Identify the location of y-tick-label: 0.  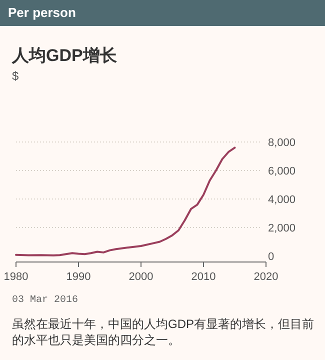
(271, 257).